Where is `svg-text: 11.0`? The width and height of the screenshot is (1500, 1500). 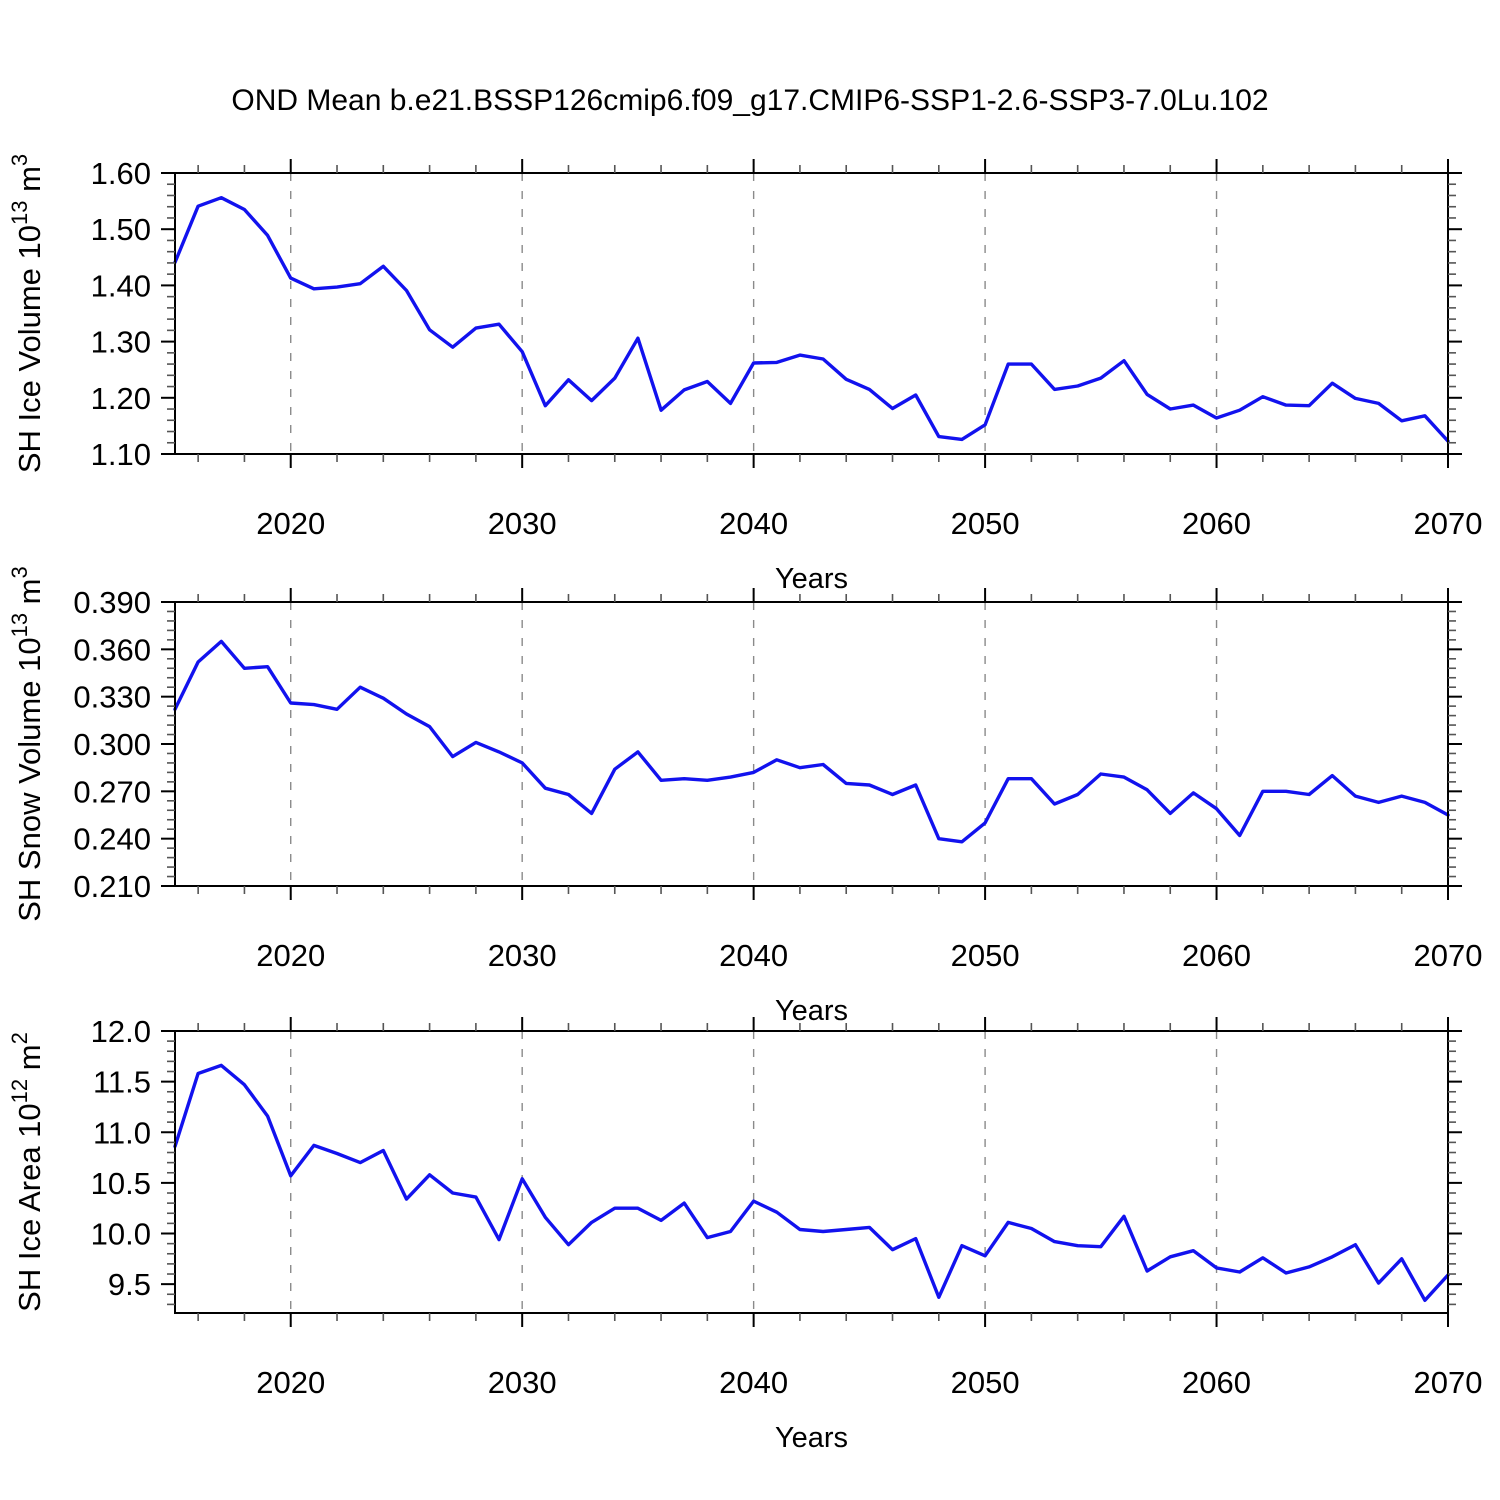
svg-text: 11.0 is located at coordinates (122, 1132).